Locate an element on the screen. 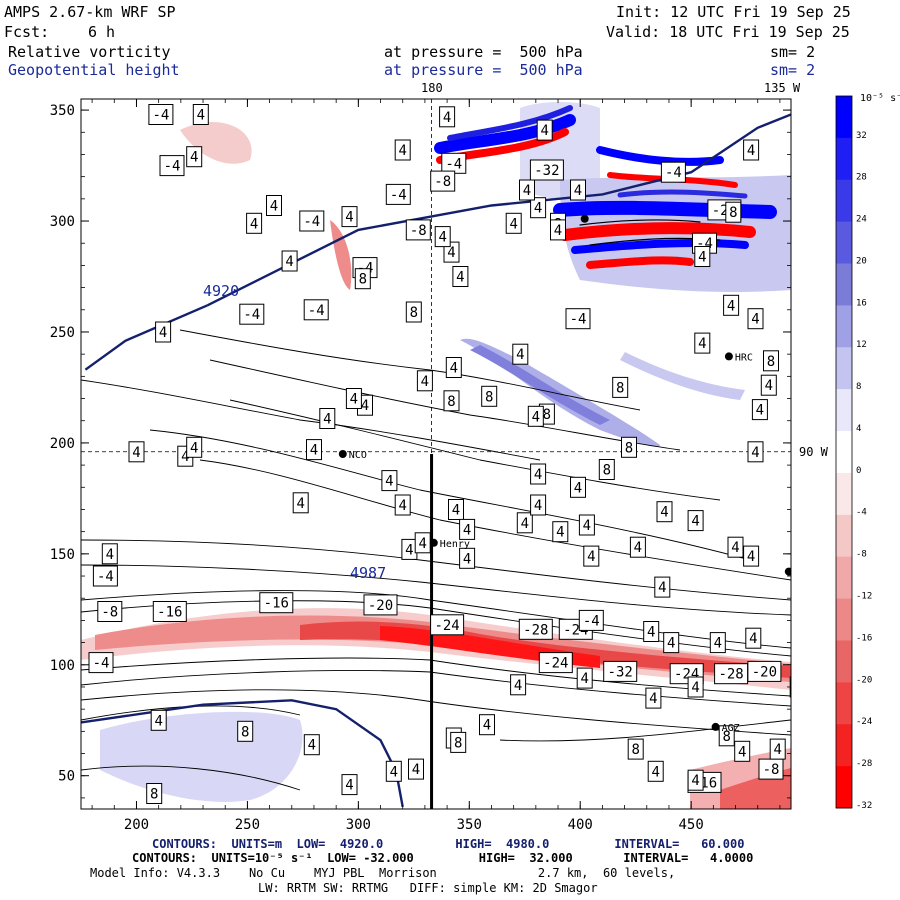 The width and height of the screenshot is (900, 900). vorticity-label-text: -24 is located at coordinates (446, 626).